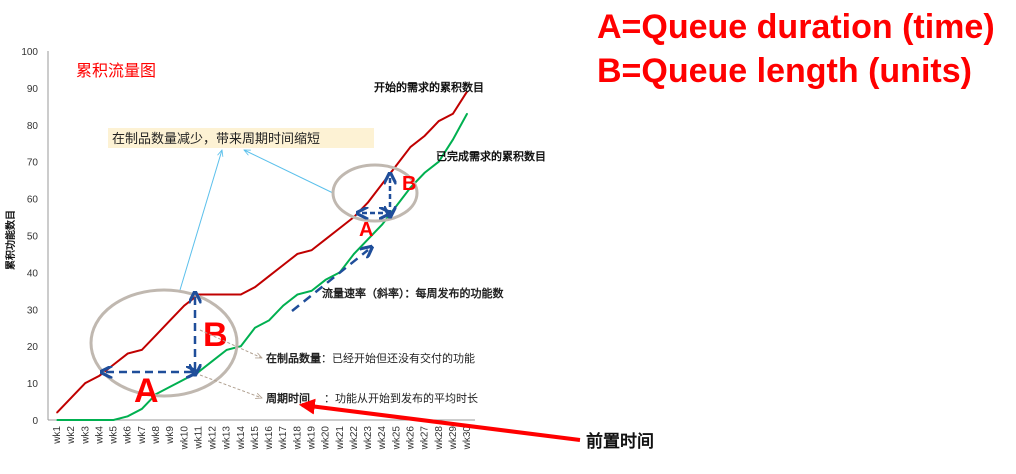  Describe the element at coordinates (230, 386) in the screenshot. I see `cycle-pointer` at that location.